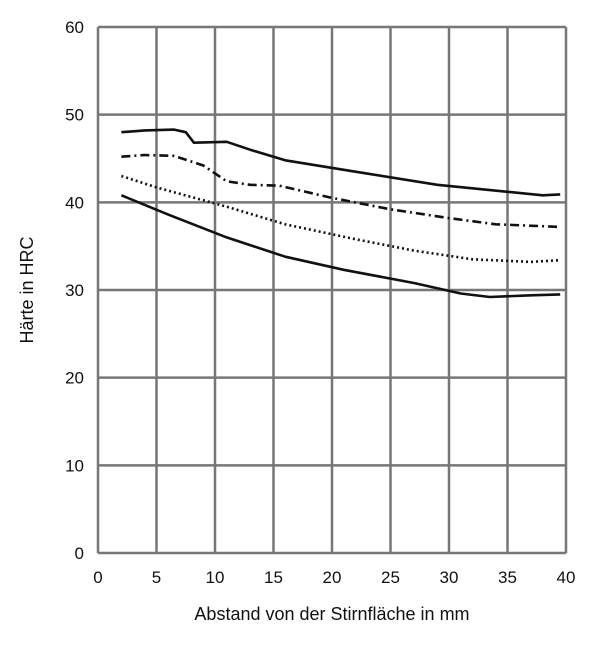 This screenshot has width=605, height=649. Describe the element at coordinates (79, 553) in the screenshot. I see `y-tick-label: 0` at that location.